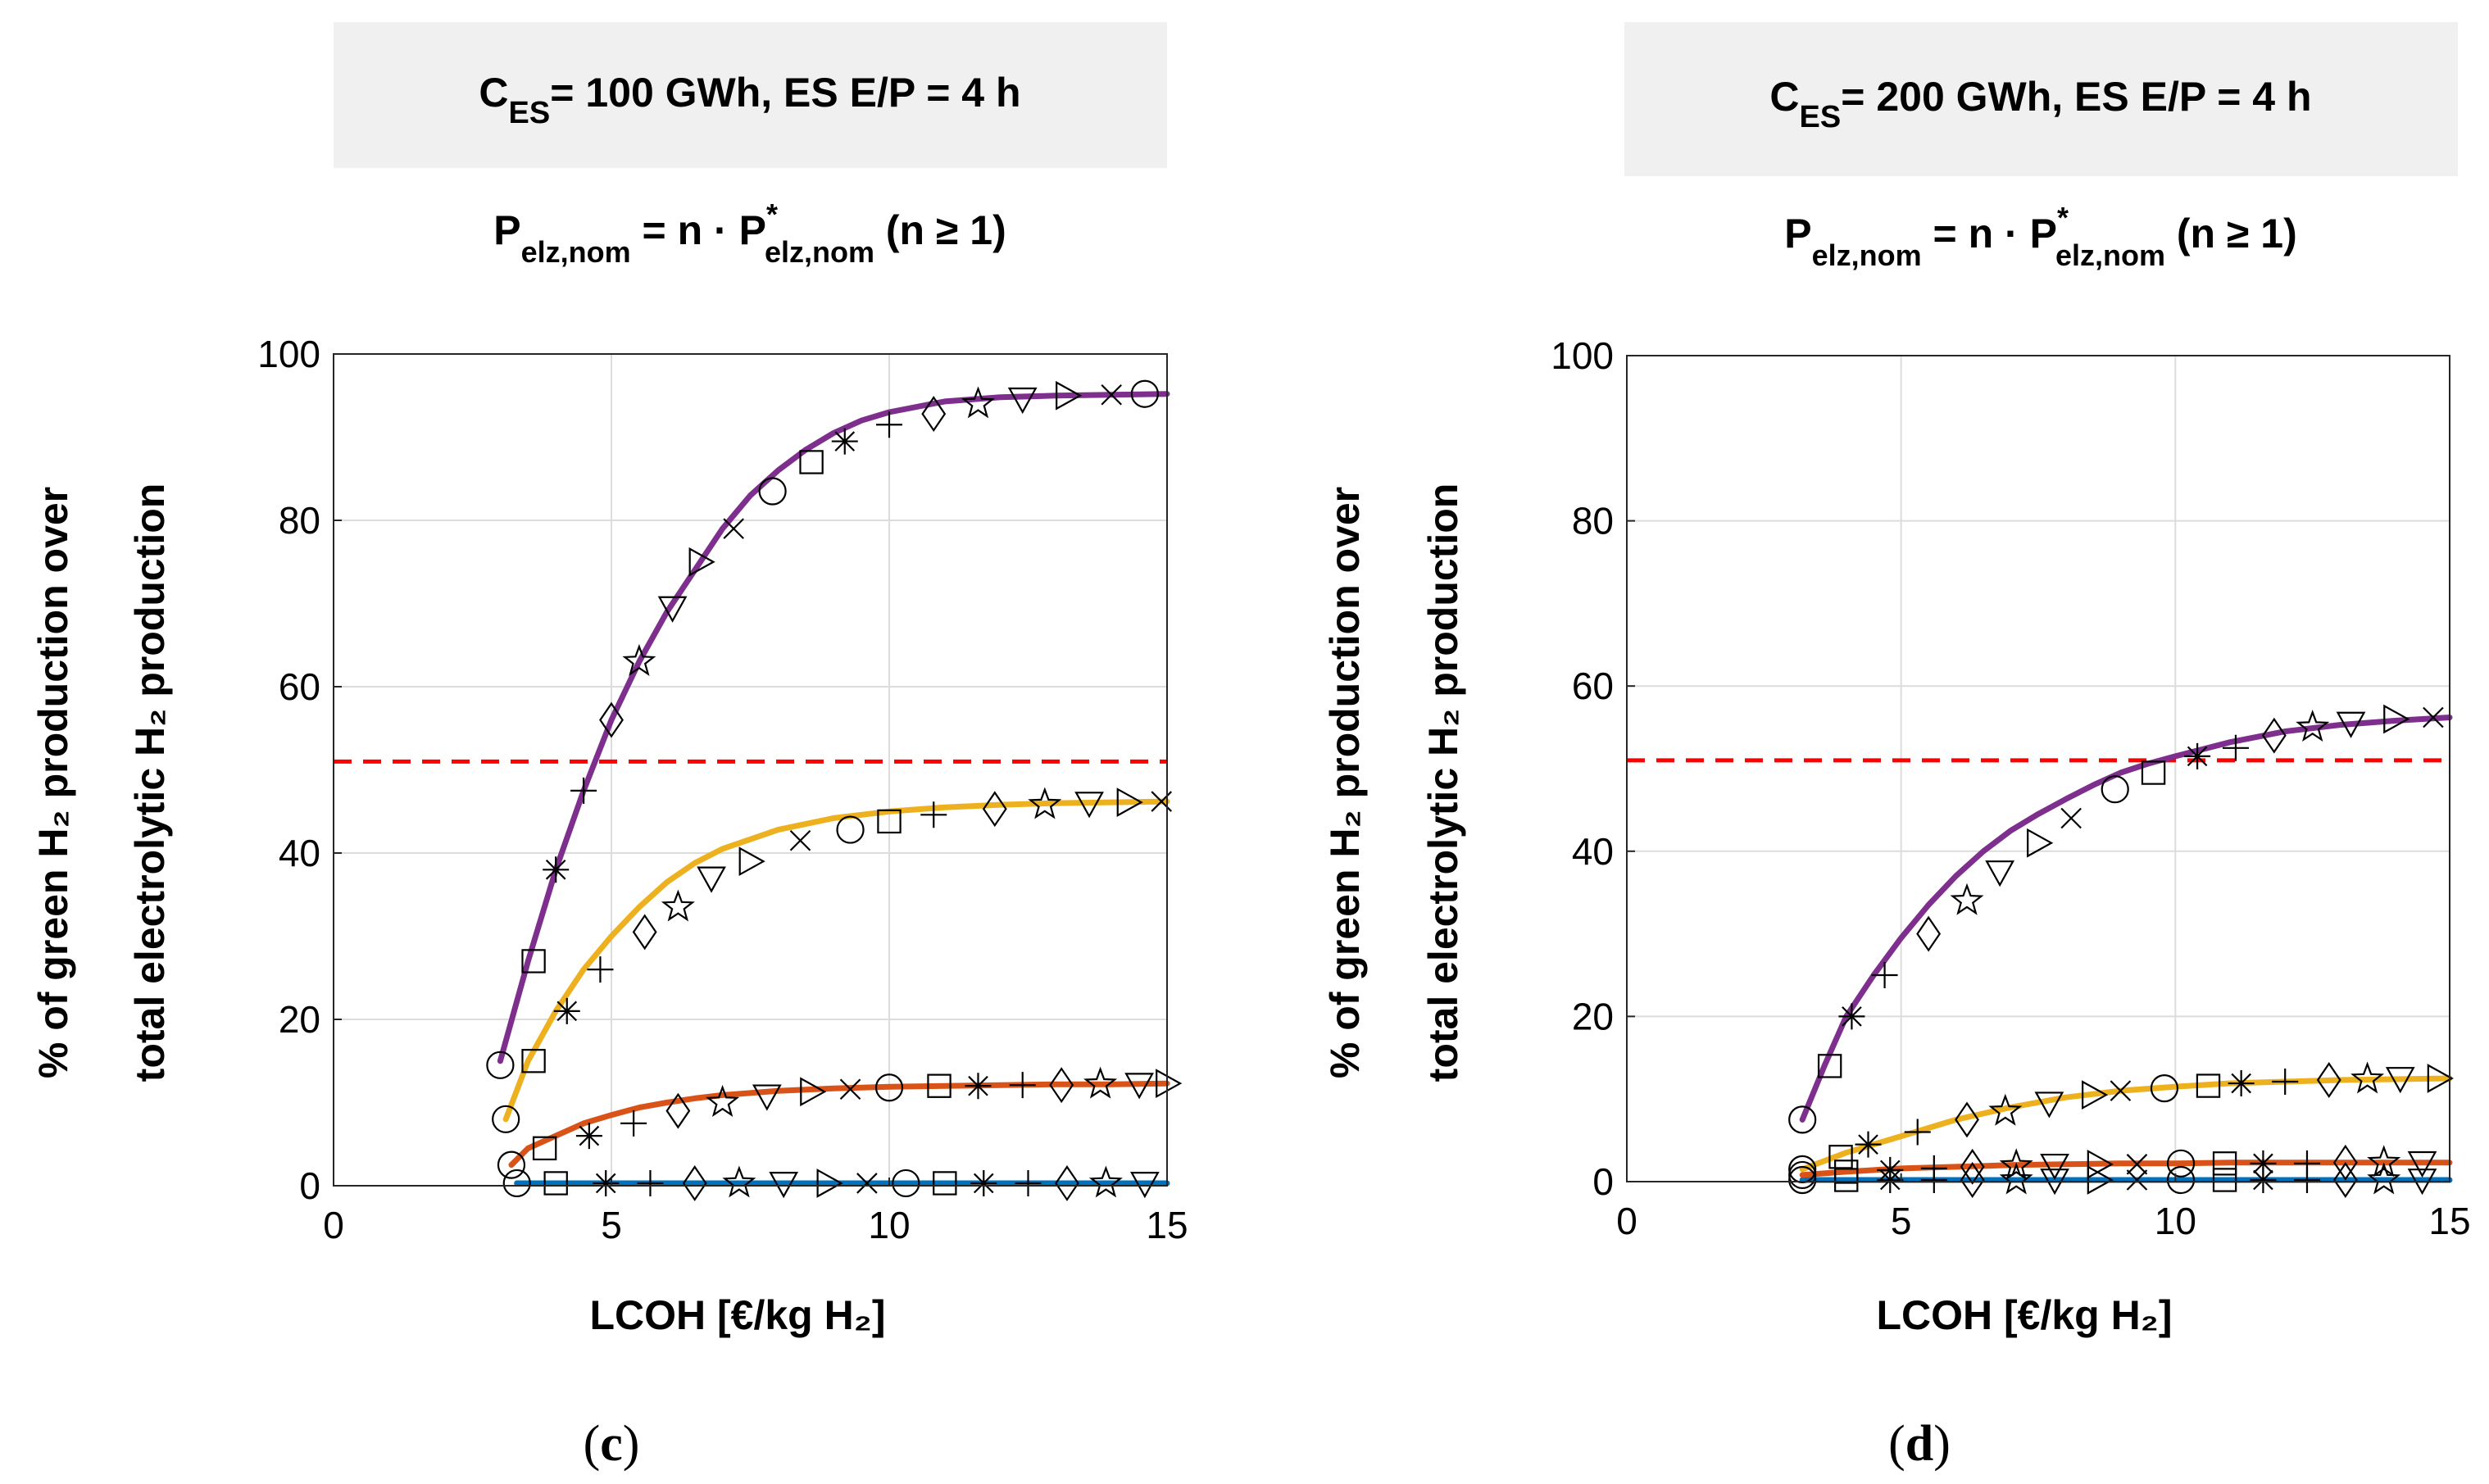 This screenshot has height=1484, width=2489. I want to click on formula-label: Pelz,nom = n · P* elz,nom (n ≥ 1), so click(2040, 236).